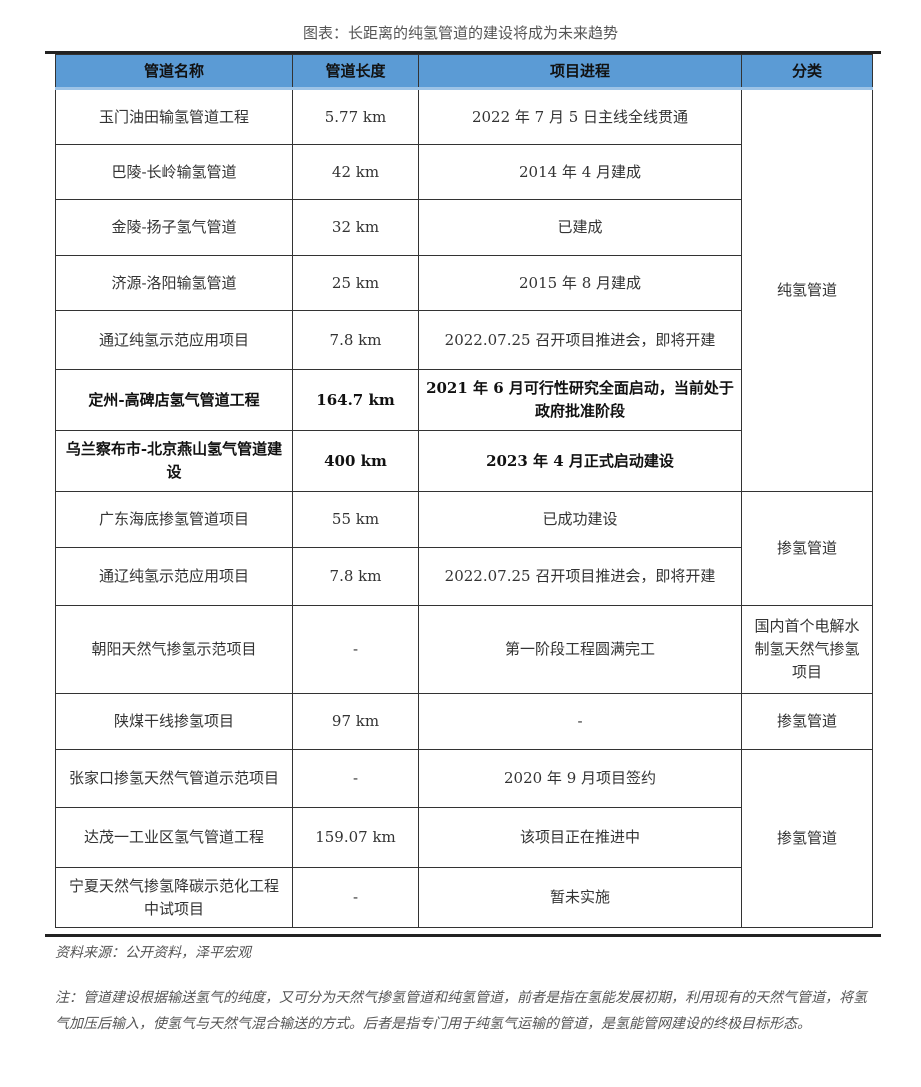  Describe the element at coordinates (355, 461) in the screenshot. I see `pipeline-length: 400 km` at that location.